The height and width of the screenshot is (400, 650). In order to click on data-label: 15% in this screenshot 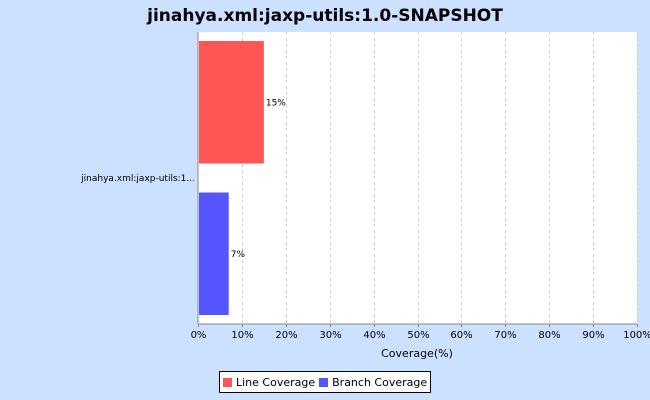, I will do `click(276, 103)`.